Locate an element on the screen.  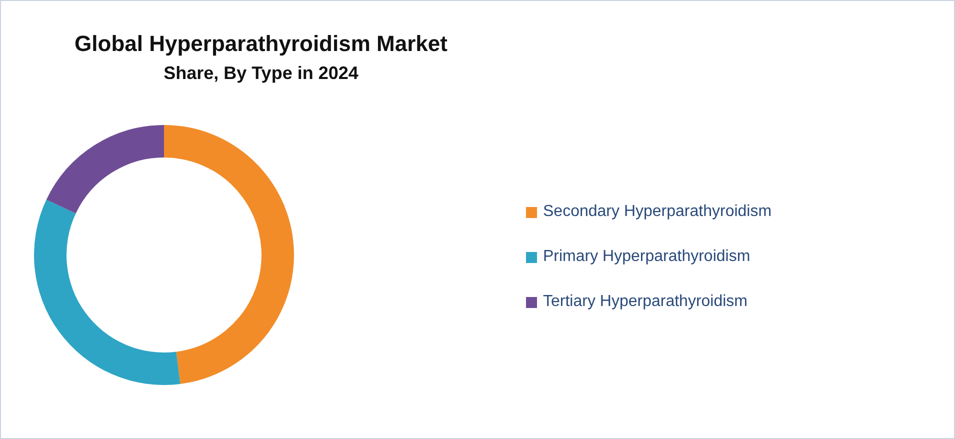
legend-label: Tertiary Hyperparathyroidism is located at coordinates (645, 302).